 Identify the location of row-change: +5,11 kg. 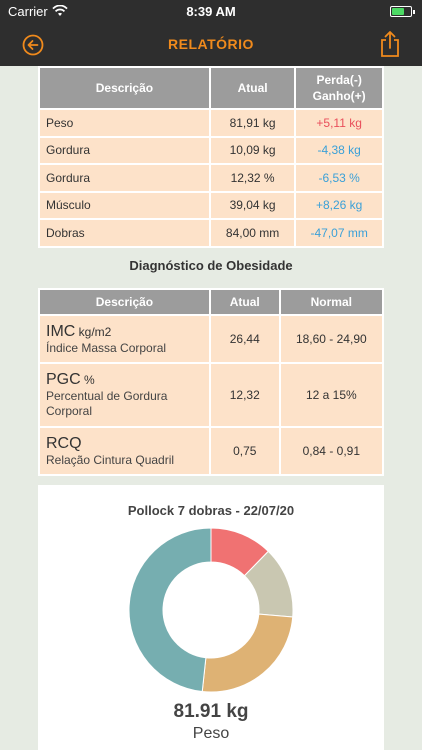
(339, 123).